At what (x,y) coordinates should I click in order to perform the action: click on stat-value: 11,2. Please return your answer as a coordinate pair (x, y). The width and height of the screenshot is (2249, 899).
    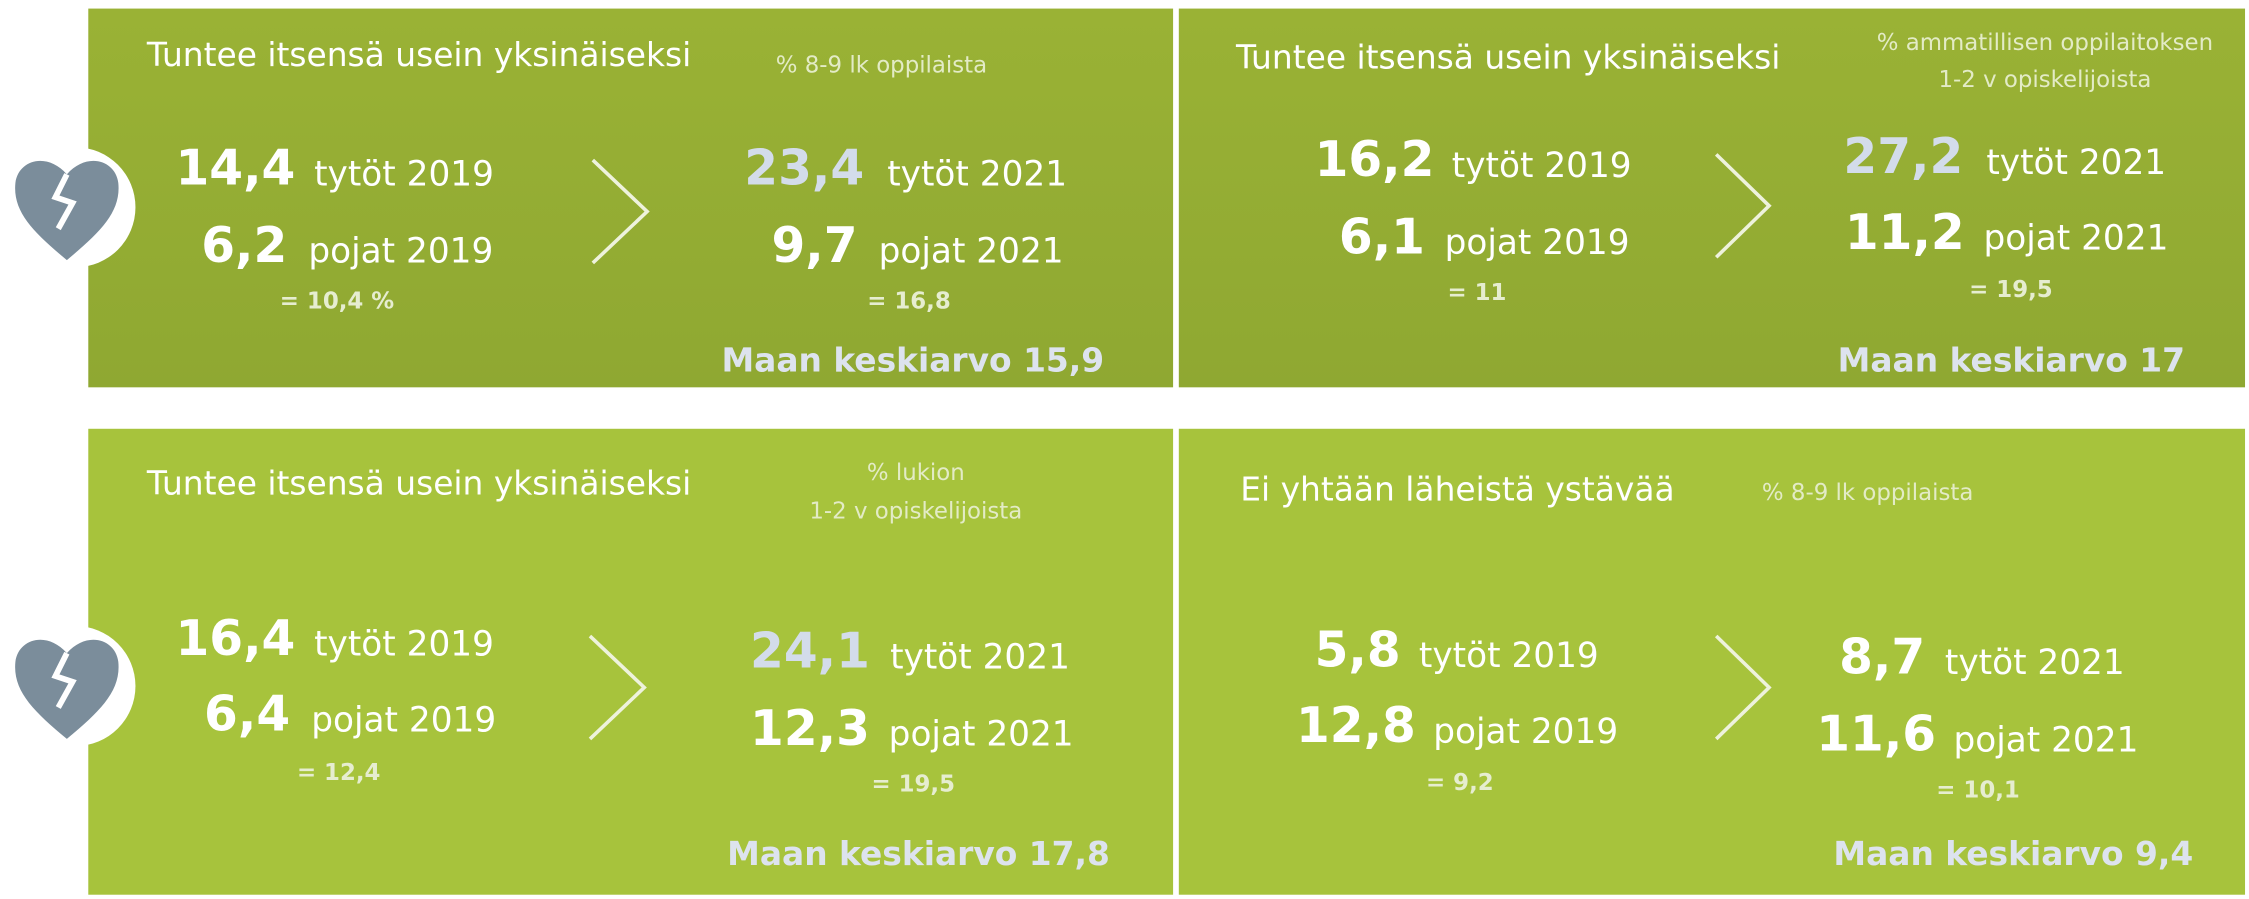
    Looking at the image, I should click on (1905, 233).